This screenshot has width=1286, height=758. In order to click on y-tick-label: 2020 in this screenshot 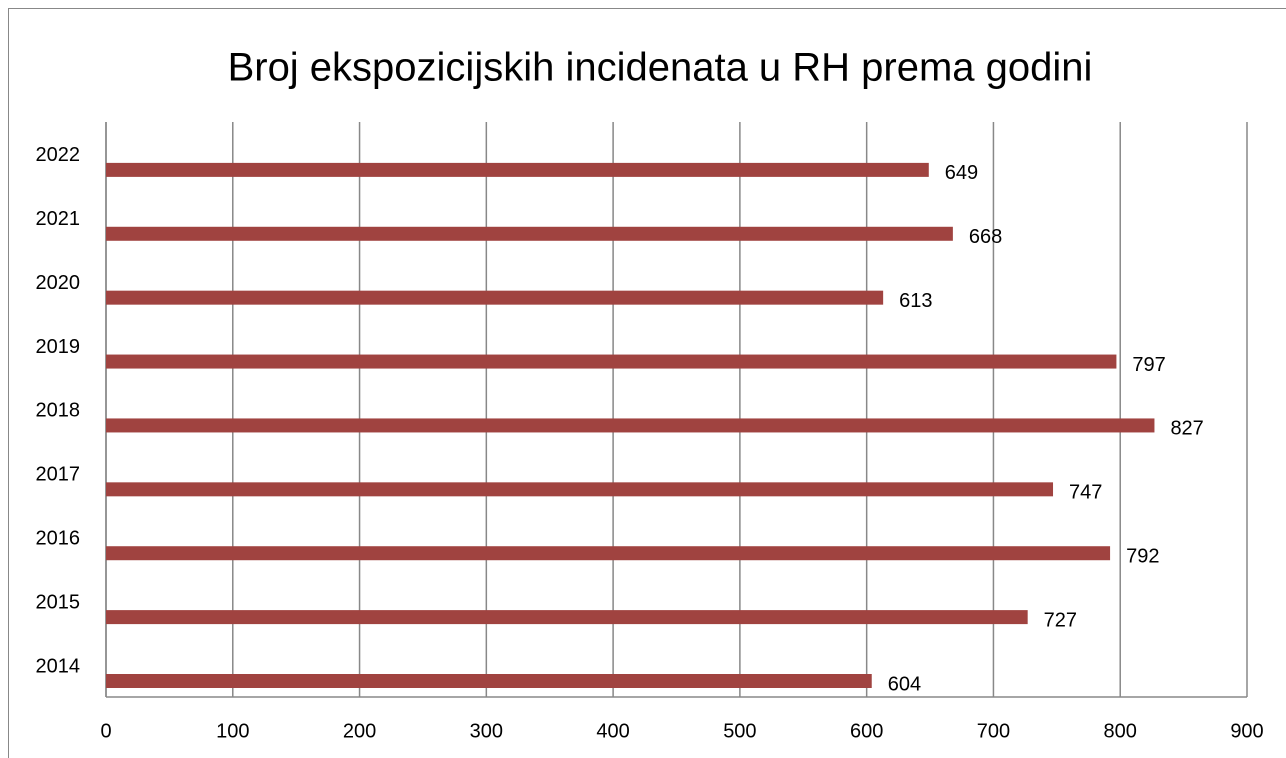, I will do `click(58, 283)`.